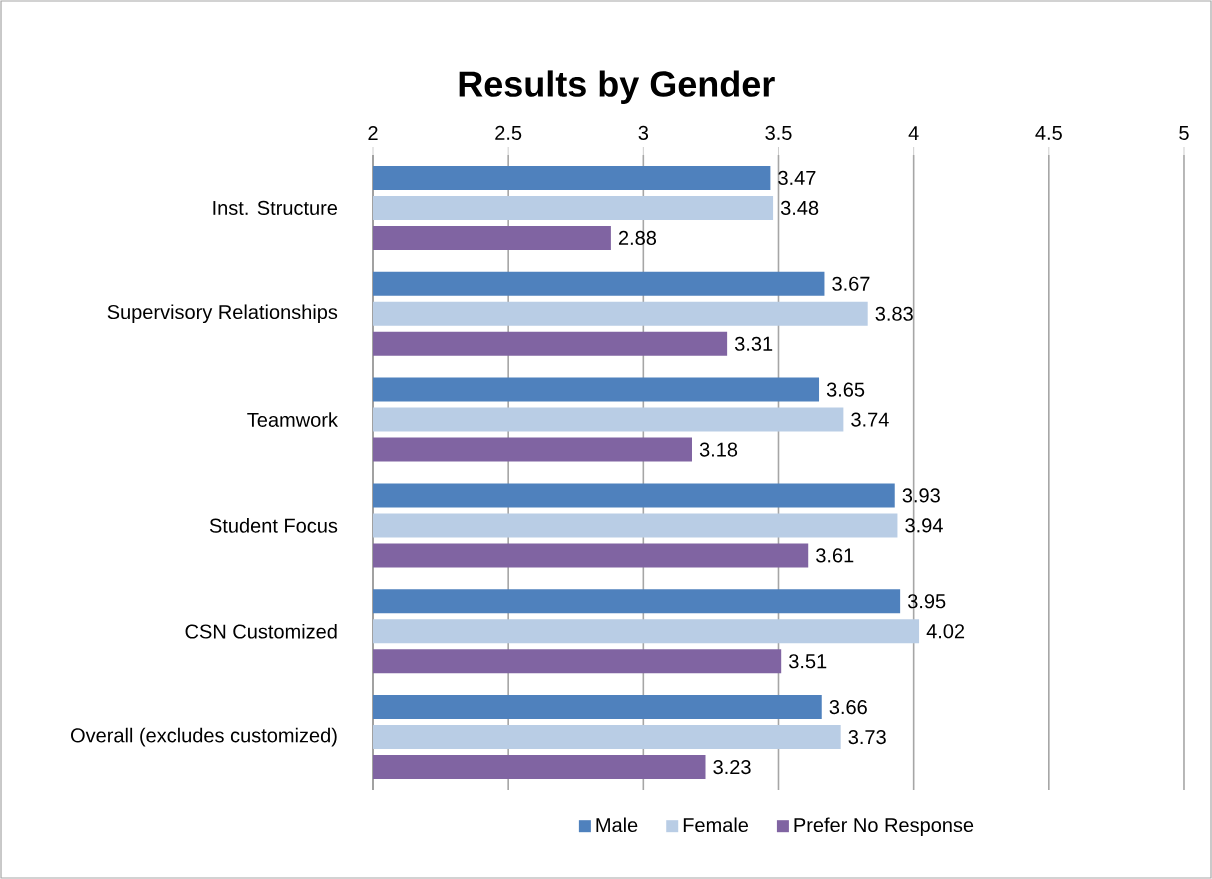 The image size is (1212, 879). I want to click on x-tick-label: 4.5, so click(1048, 132).